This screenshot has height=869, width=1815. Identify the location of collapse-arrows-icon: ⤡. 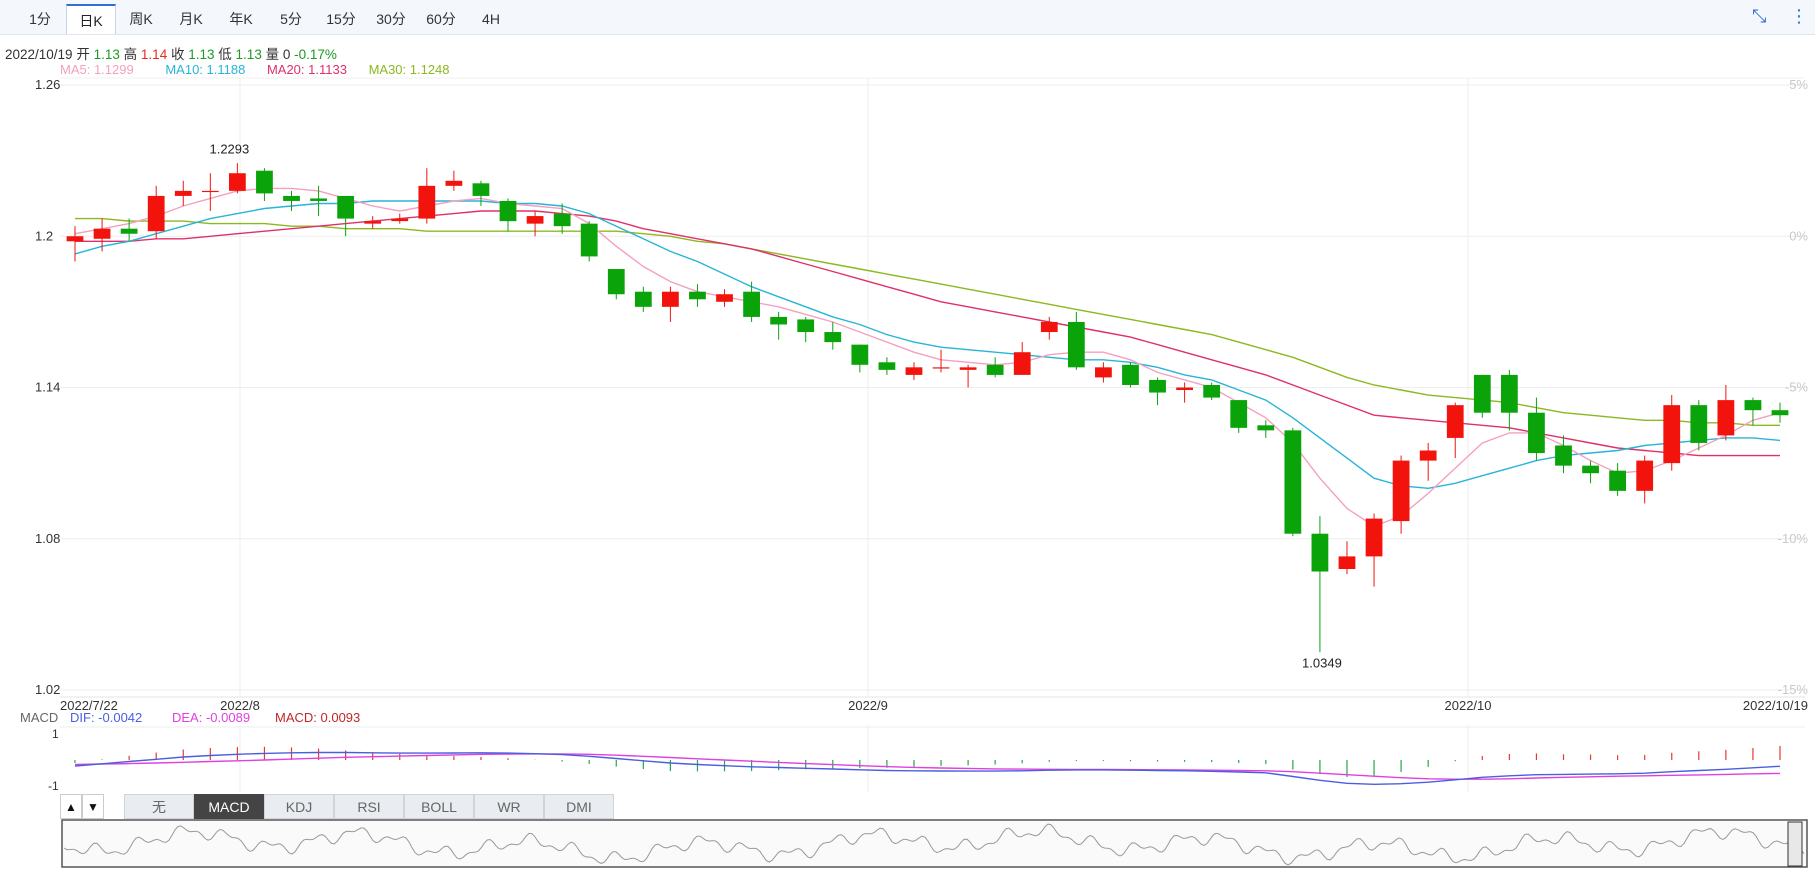
(1759, 16).